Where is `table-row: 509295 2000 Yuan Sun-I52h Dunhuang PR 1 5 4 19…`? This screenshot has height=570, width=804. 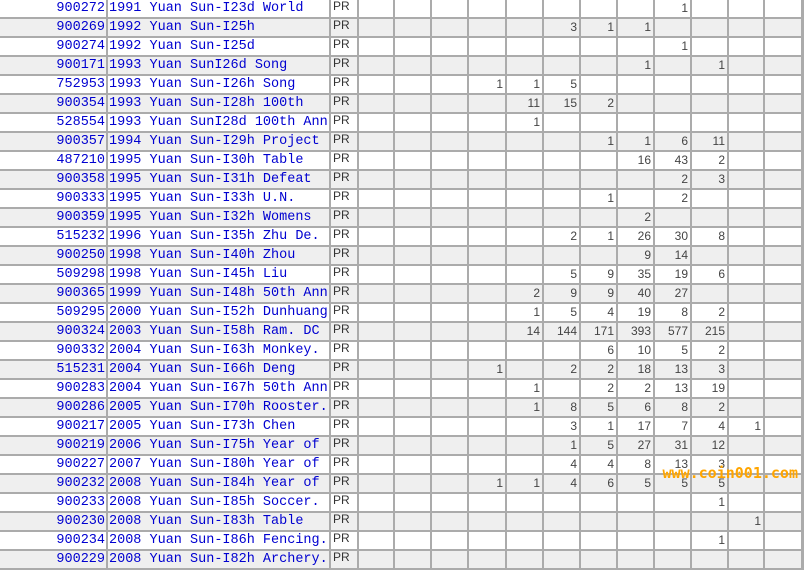 table-row: 509295 2000 Yuan Sun-I52h Dunhuang PR 1 5 4 19… is located at coordinates (402, 312).